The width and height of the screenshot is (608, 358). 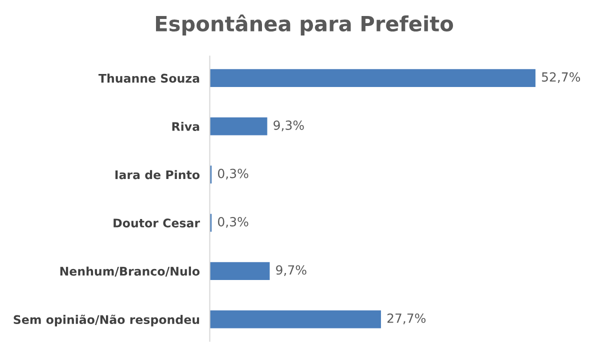 I want to click on data-label: 27,7%, so click(x=406, y=318).